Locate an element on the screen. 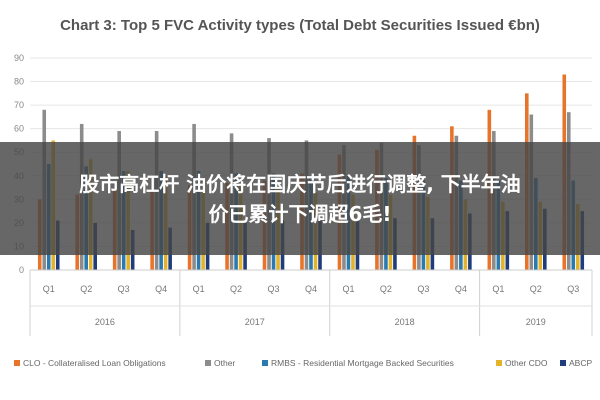 Image resolution: width=600 pixels, height=400 pixels. year-group-label: 2019 is located at coordinates (536, 322).